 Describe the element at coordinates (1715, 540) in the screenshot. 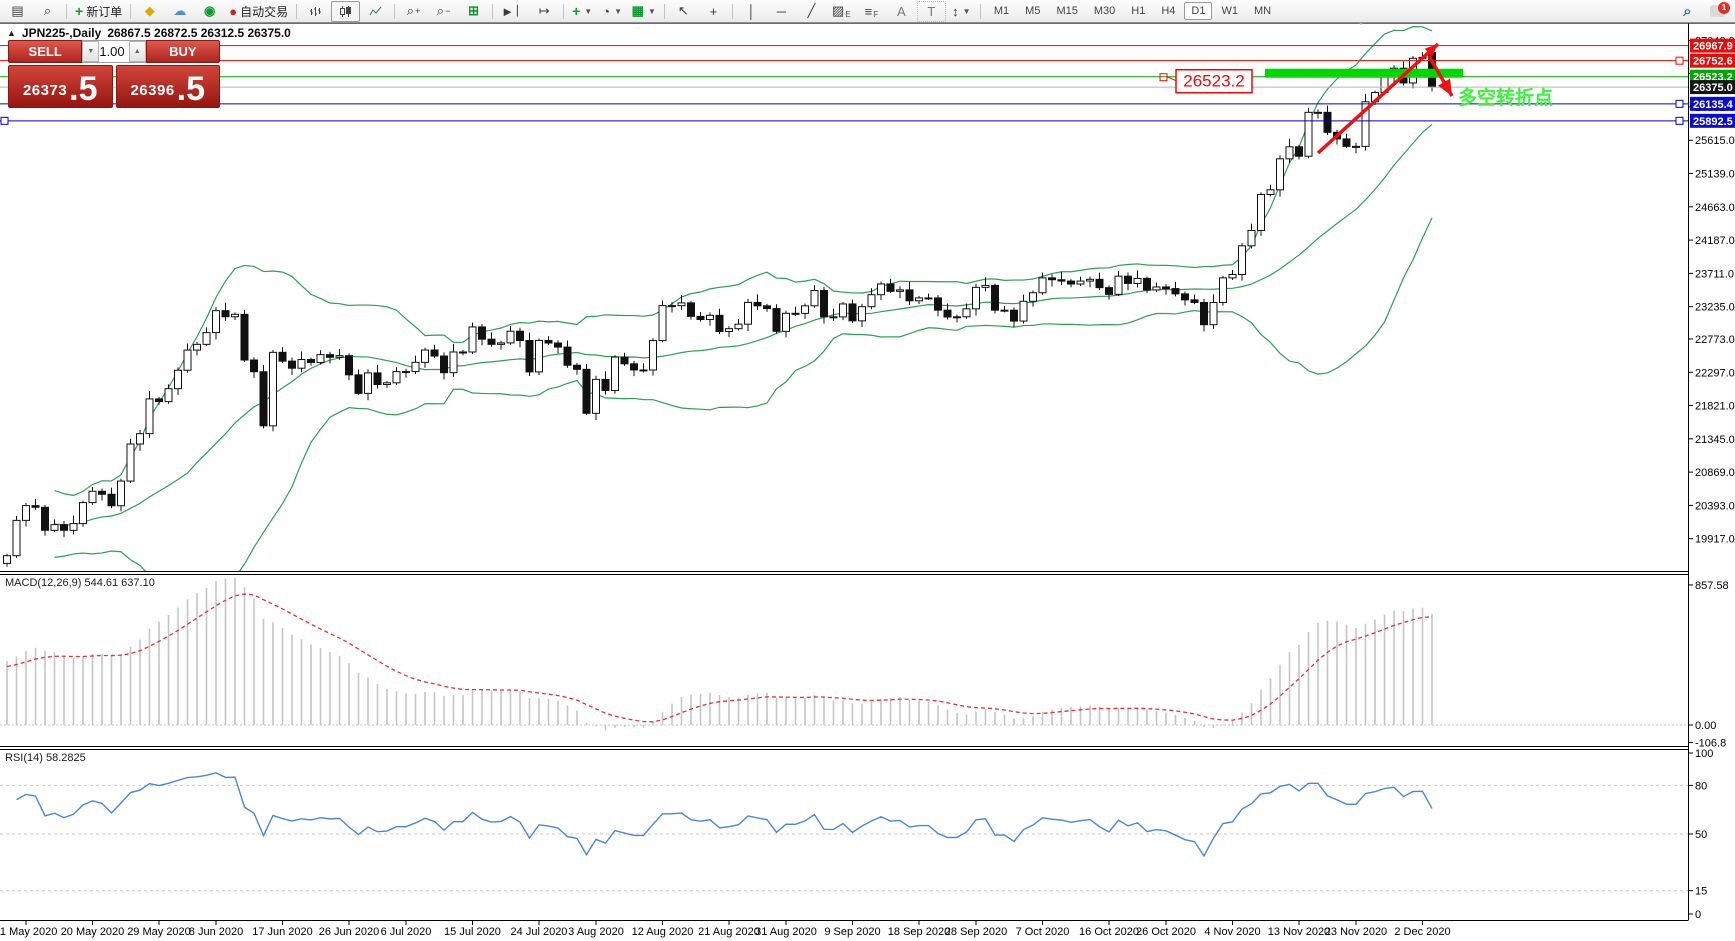

I see `price-tick-label: 19917.0` at that location.